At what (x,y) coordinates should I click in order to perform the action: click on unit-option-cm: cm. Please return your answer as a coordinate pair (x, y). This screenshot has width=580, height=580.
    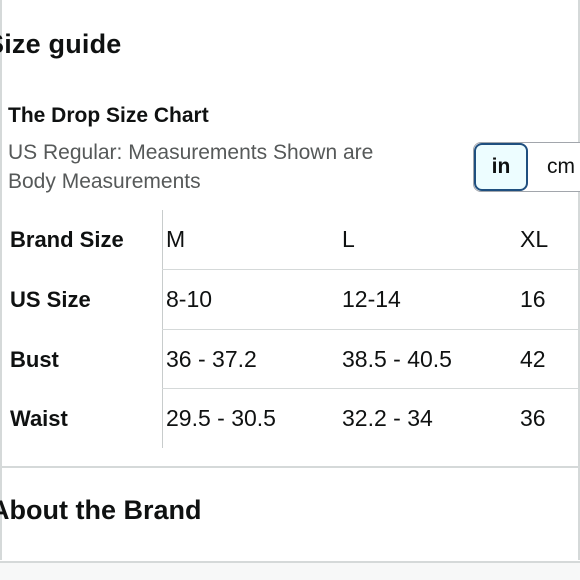
    Looking at the image, I should click on (561, 166).